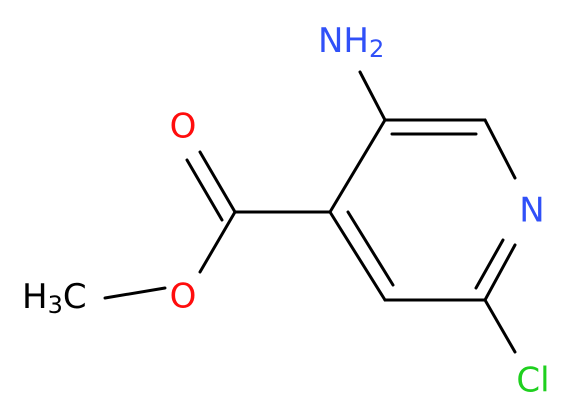 The width and height of the screenshot is (572, 420). Describe the element at coordinates (532, 381) in the screenshot. I see `atom-label: Cl` at that location.